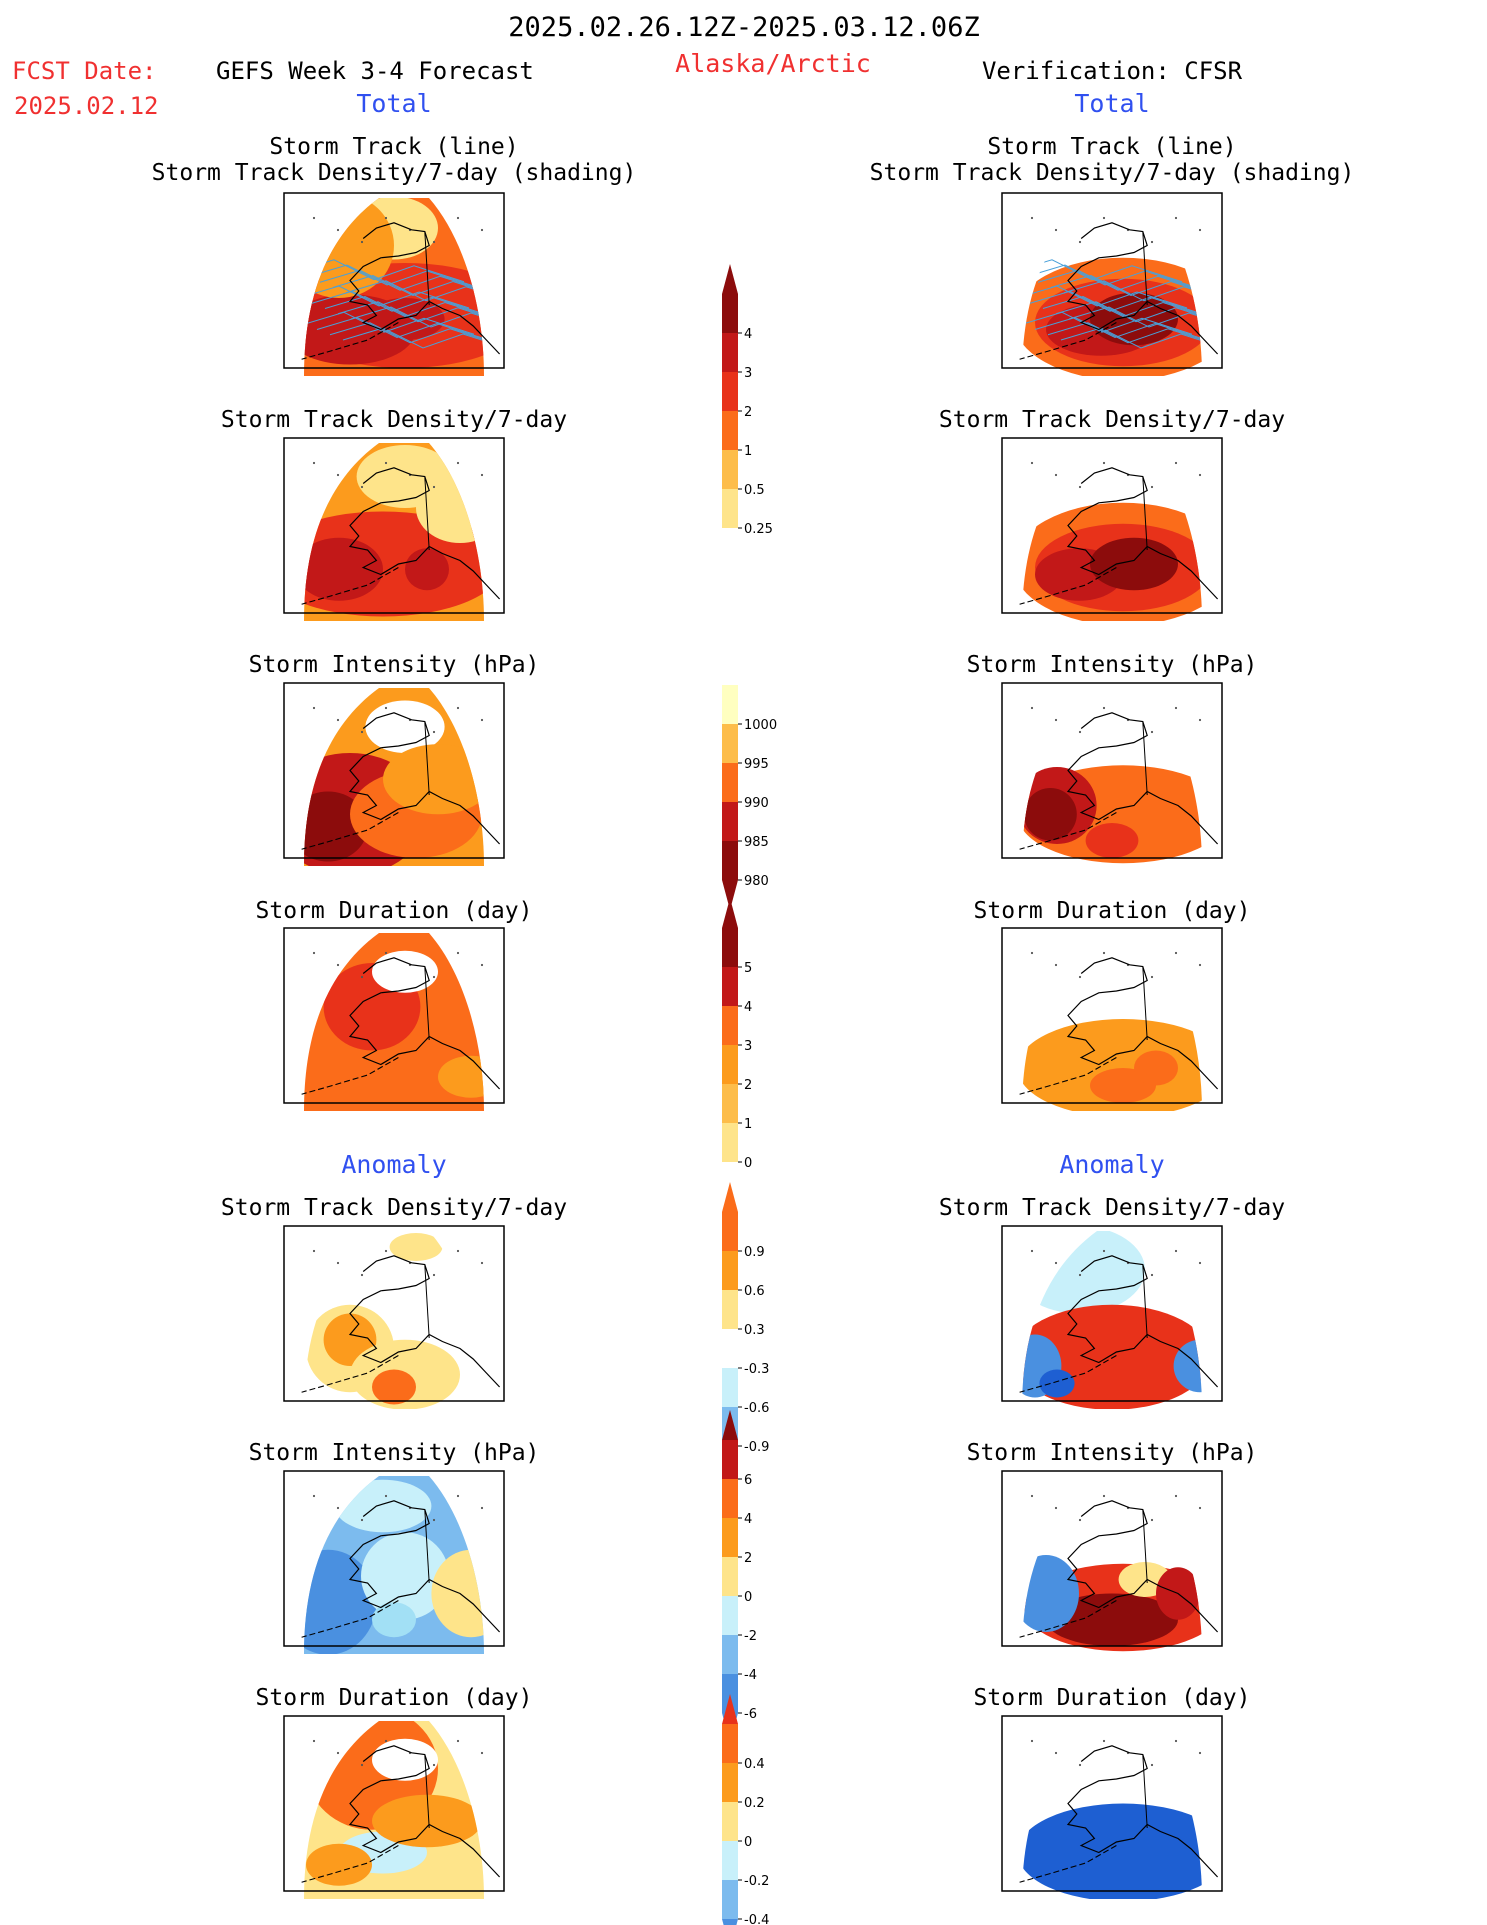 The width and height of the screenshot is (1487, 1925). I want to click on colorbar-intensity: 1000 995 990 985 980, so click(749, 797).